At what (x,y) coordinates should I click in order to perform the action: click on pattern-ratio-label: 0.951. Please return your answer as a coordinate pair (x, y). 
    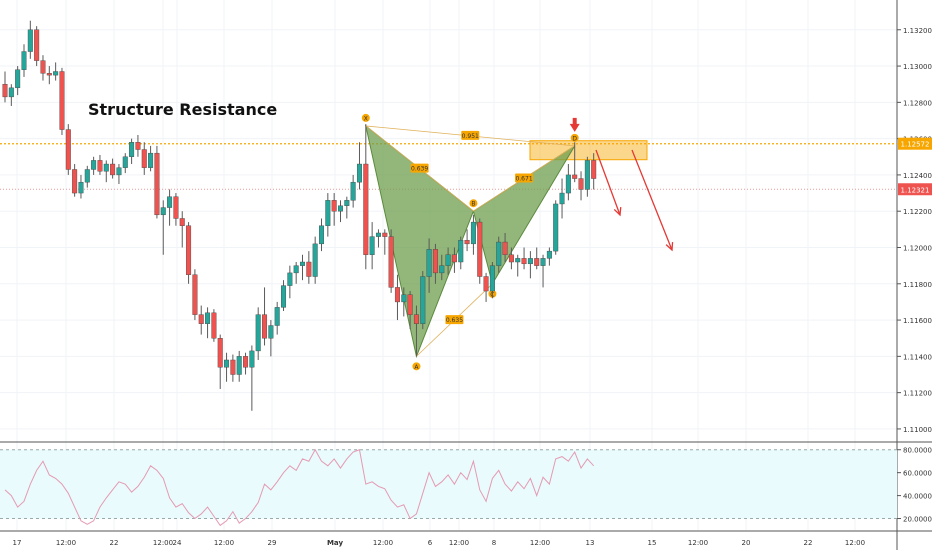
    Looking at the image, I should click on (470, 135).